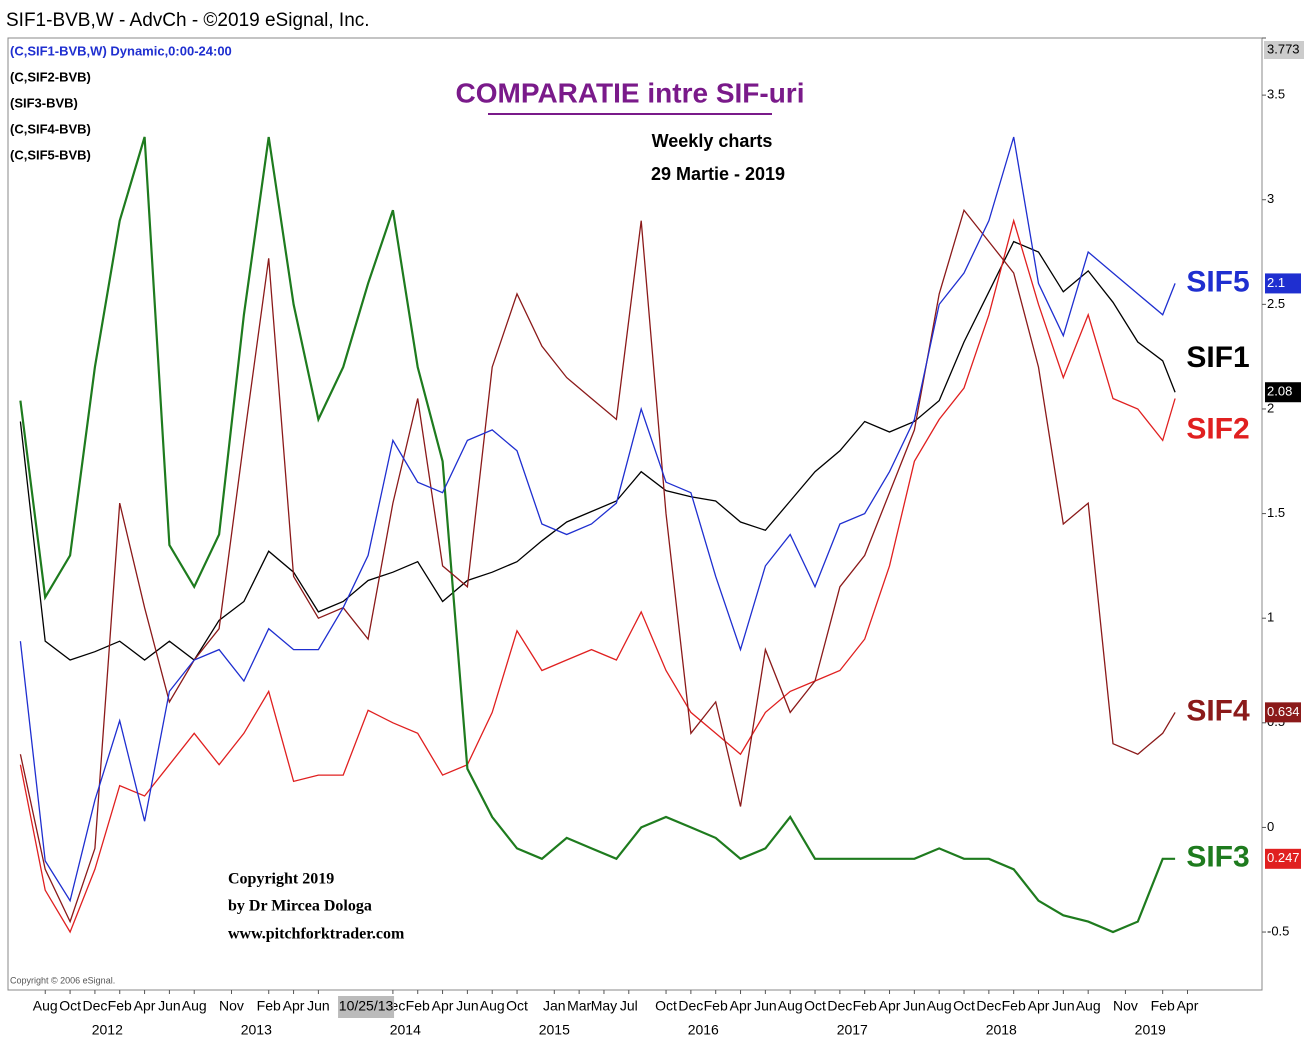  What do you see at coordinates (107, 1030) in the screenshot?
I see `x-year-label: 2012` at bounding box center [107, 1030].